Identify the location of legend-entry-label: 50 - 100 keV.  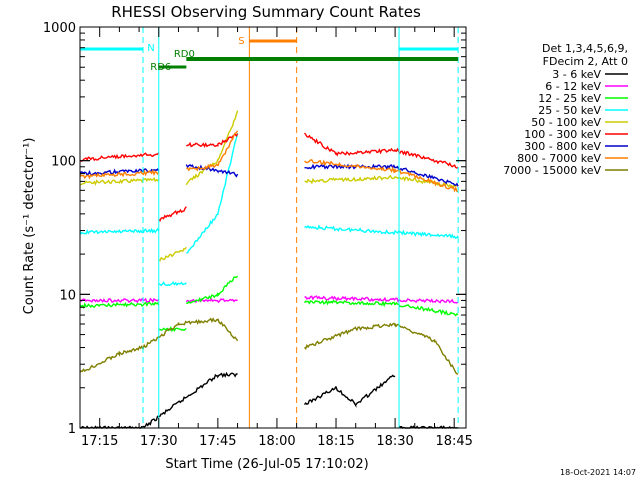
(566, 122).